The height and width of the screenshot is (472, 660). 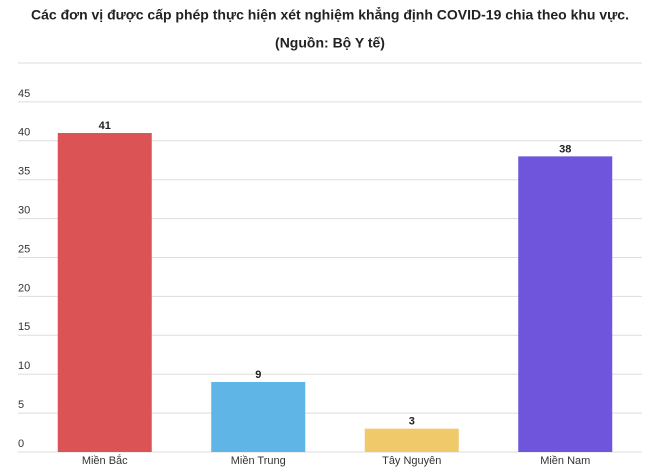 What do you see at coordinates (258, 461) in the screenshot?
I see `x-tick-label: Miền Trung` at bounding box center [258, 461].